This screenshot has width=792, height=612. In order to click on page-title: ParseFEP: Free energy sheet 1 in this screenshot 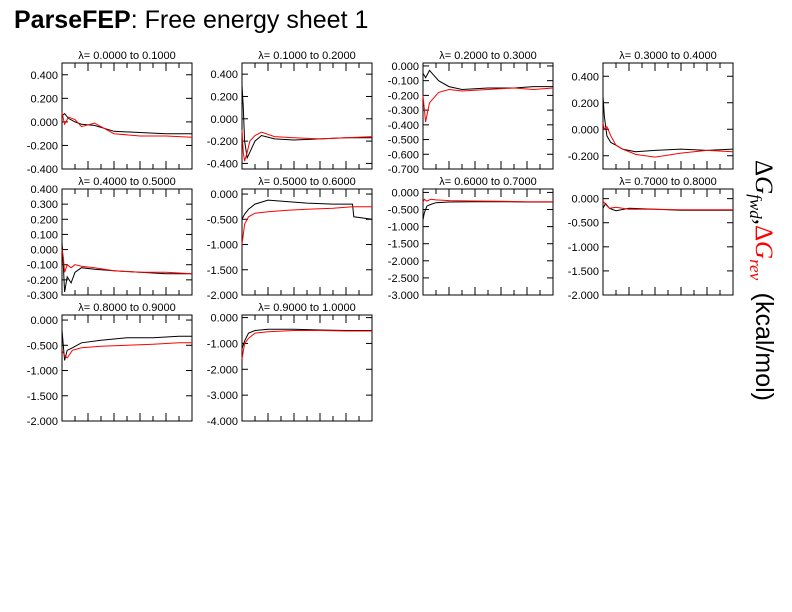, I will do `click(191, 20)`.